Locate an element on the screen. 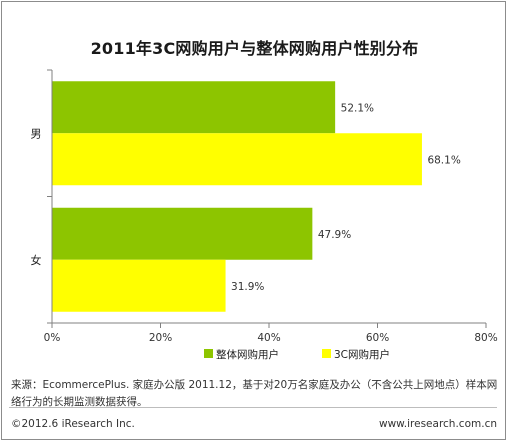 This screenshot has width=509, height=443. website-text: www.iresearch.com.cn is located at coordinates (437, 424).